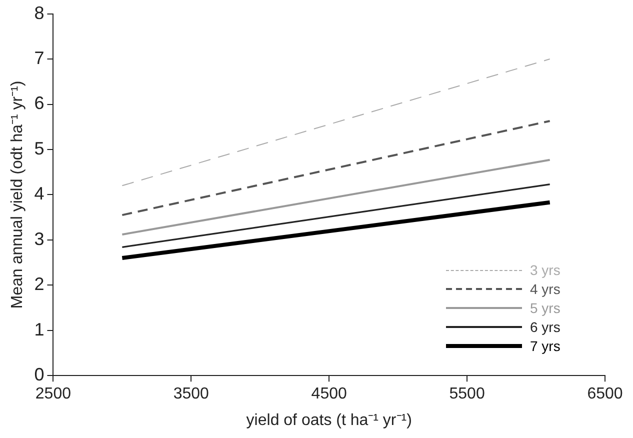 This screenshot has height=438, width=633. I want to click on y-tick-label: 4, so click(39, 194).